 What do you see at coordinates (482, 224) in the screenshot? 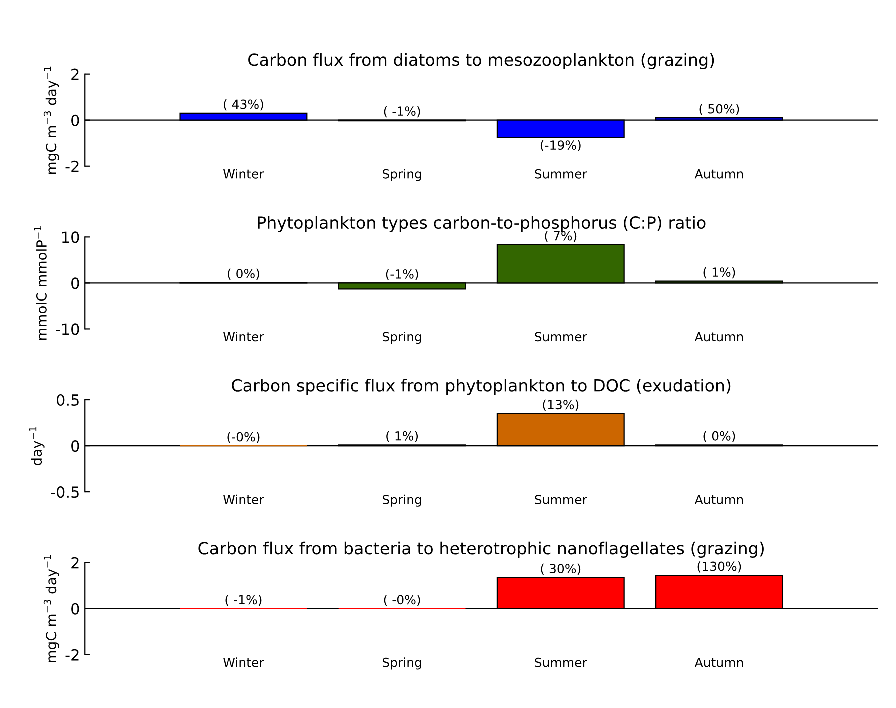
I see `chart-title: Phytoplankton types carbon-to-phosphorus (C:P) ratio` at bounding box center [482, 224].